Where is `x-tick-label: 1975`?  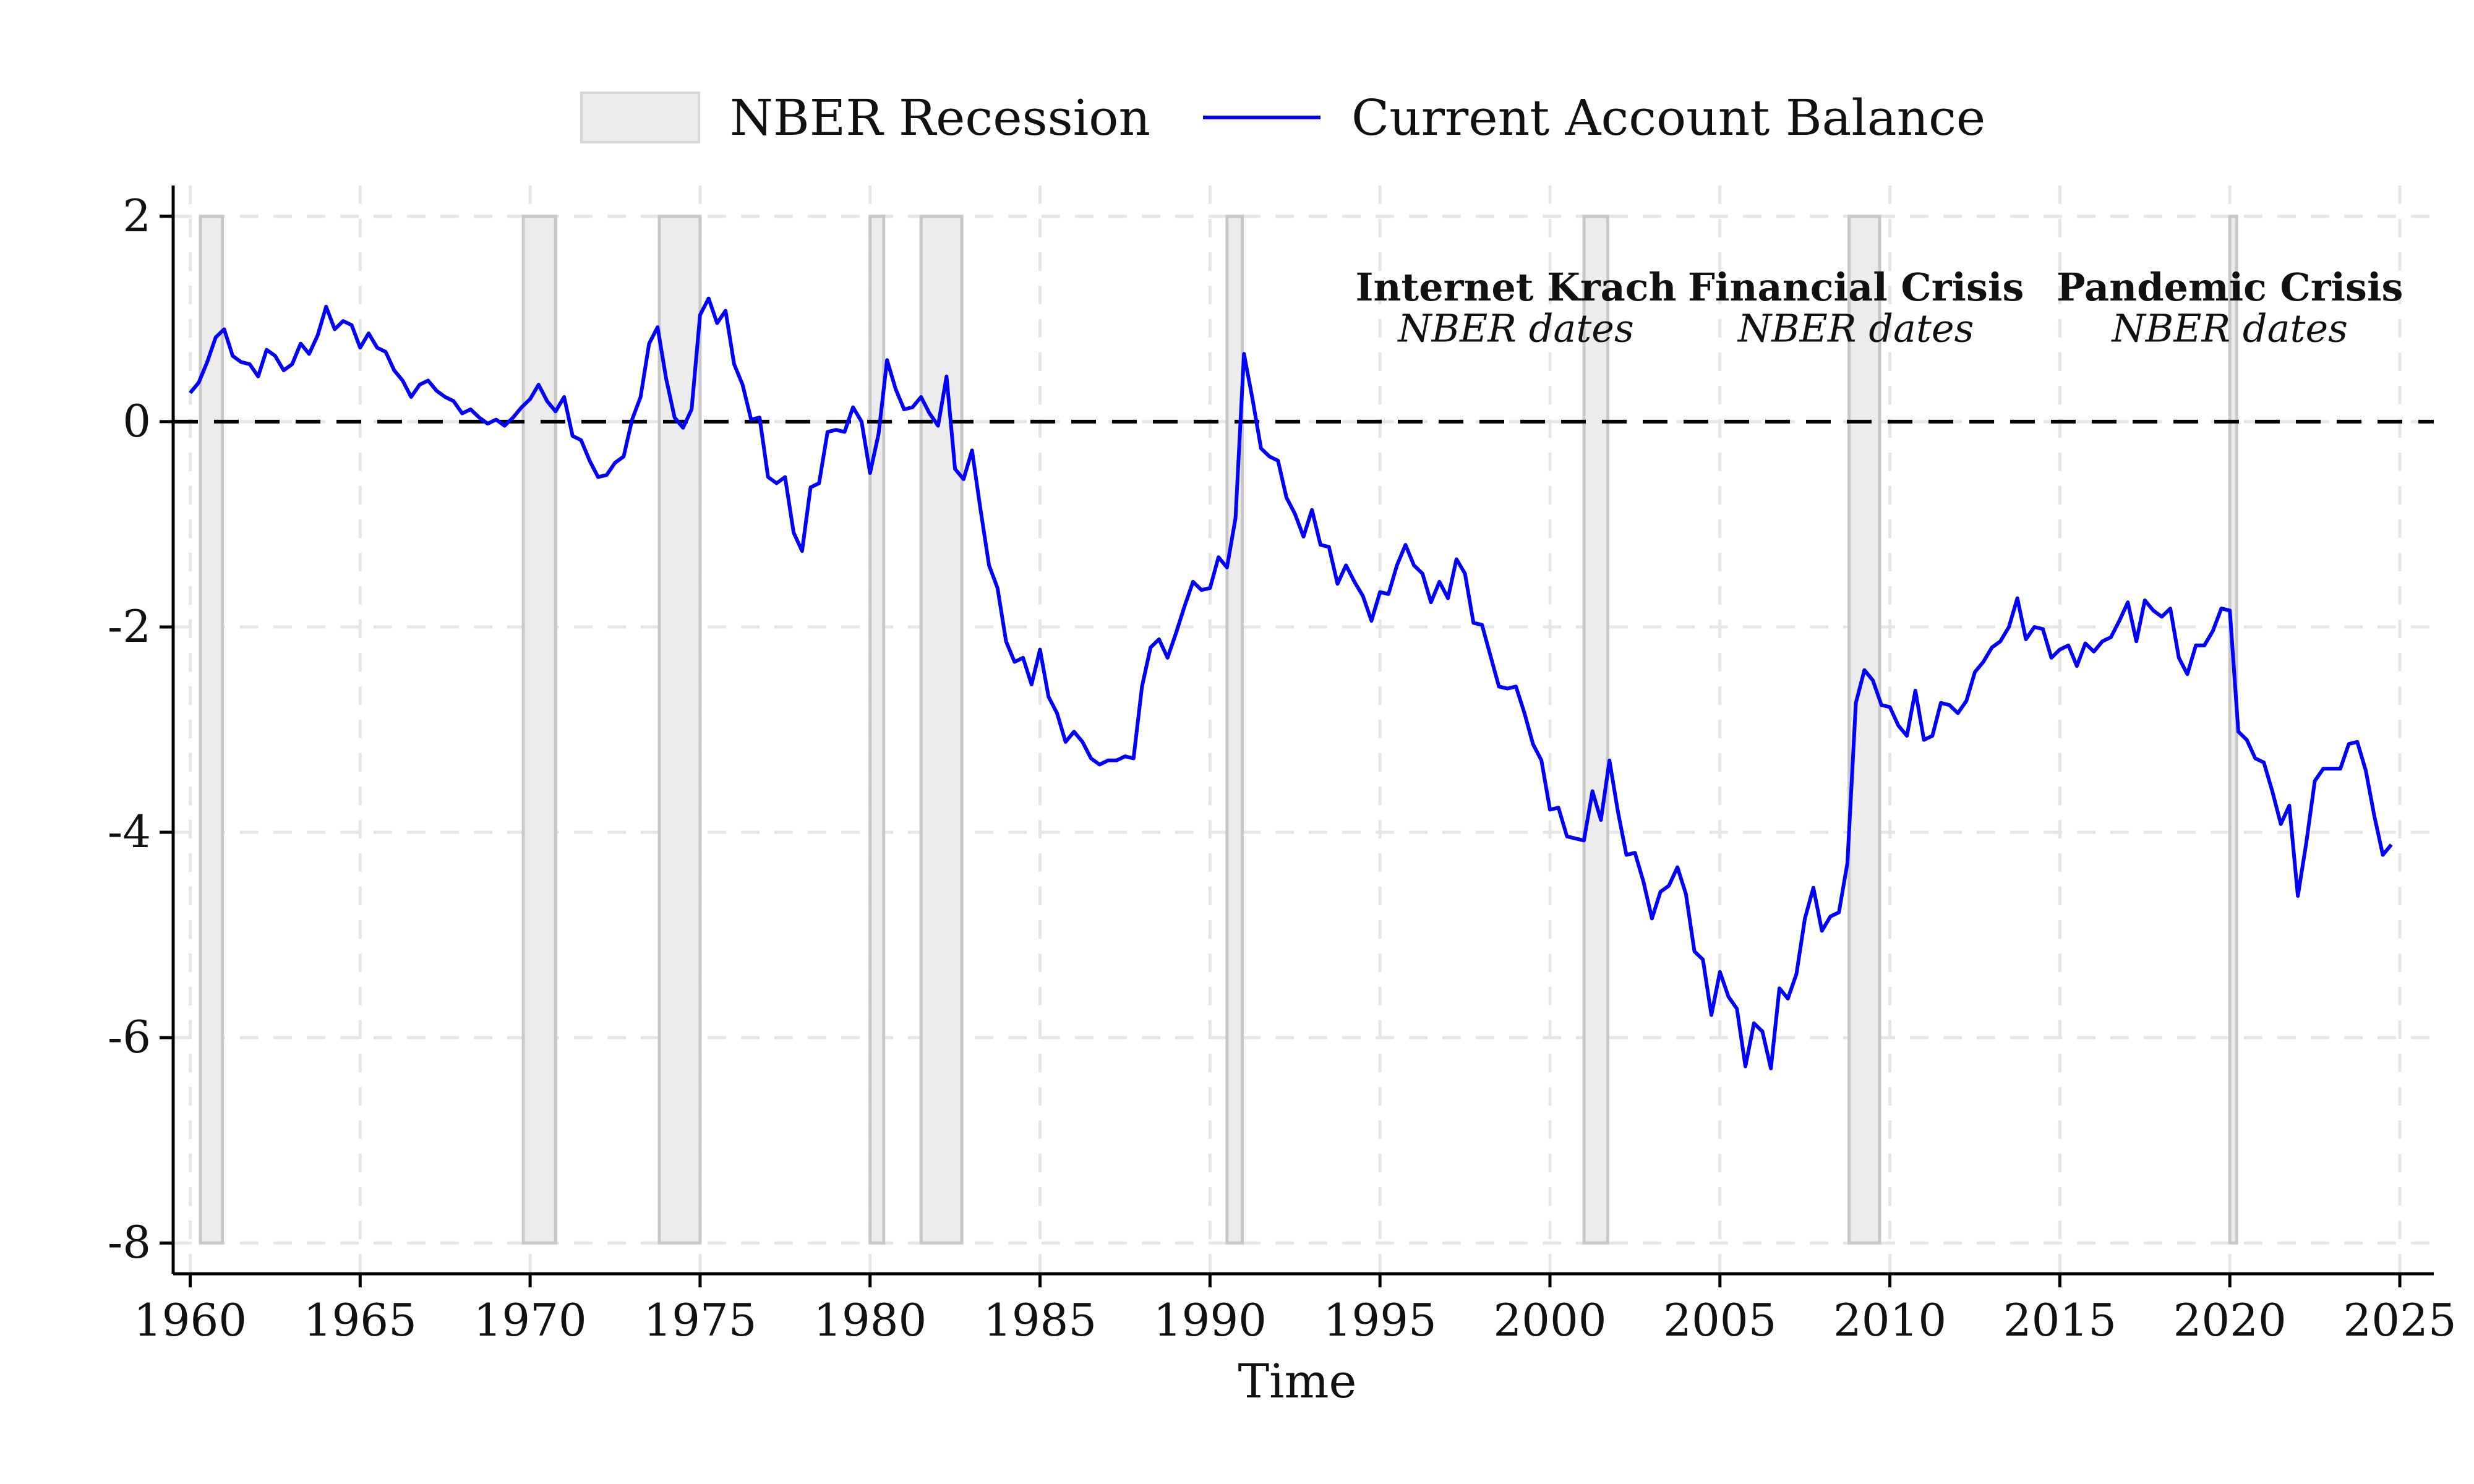 x-tick-label: 1975 is located at coordinates (699, 1320).